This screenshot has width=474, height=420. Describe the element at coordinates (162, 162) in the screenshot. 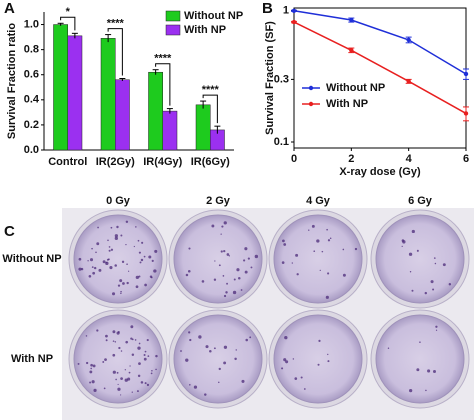

I see `x-tick-label: IR(4Gy)` at that location.